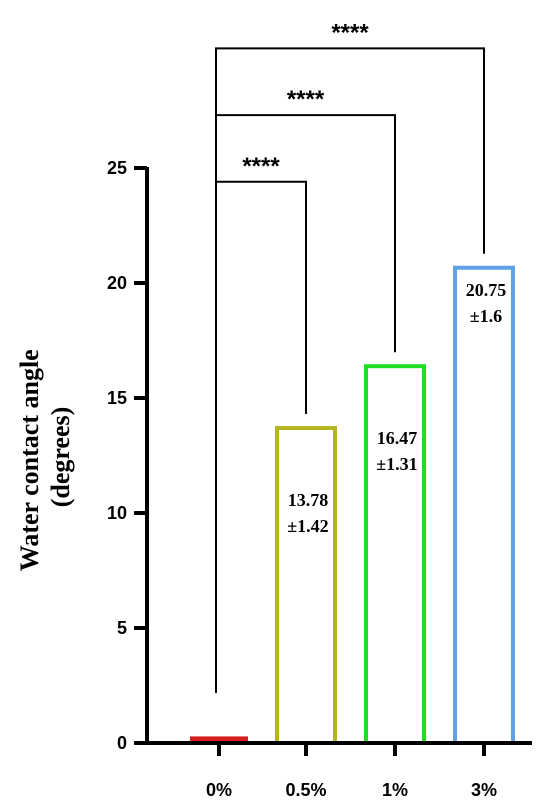  What do you see at coordinates (117, 283) in the screenshot?
I see `y-tick-label-4: 20` at bounding box center [117, 283].